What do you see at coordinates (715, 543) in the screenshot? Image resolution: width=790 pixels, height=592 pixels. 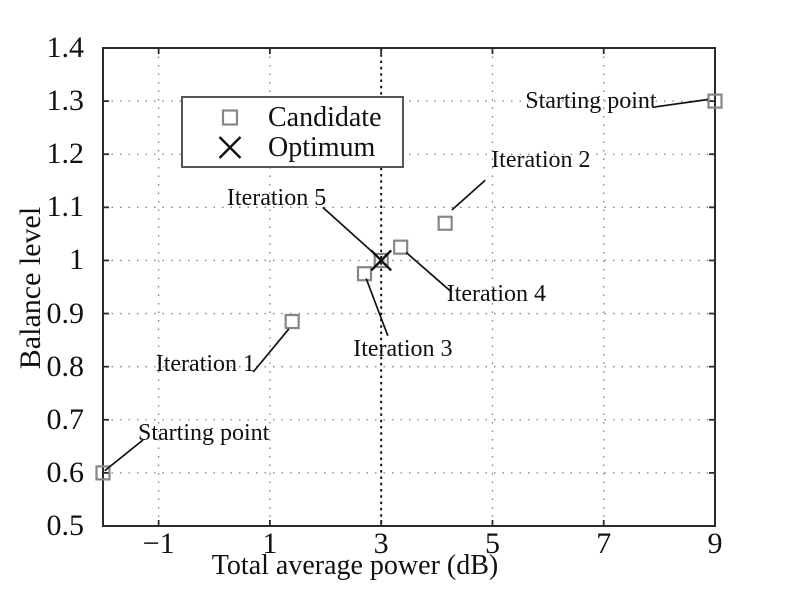 I see `x-tick-label: 9` at bounding box center [715, 543].